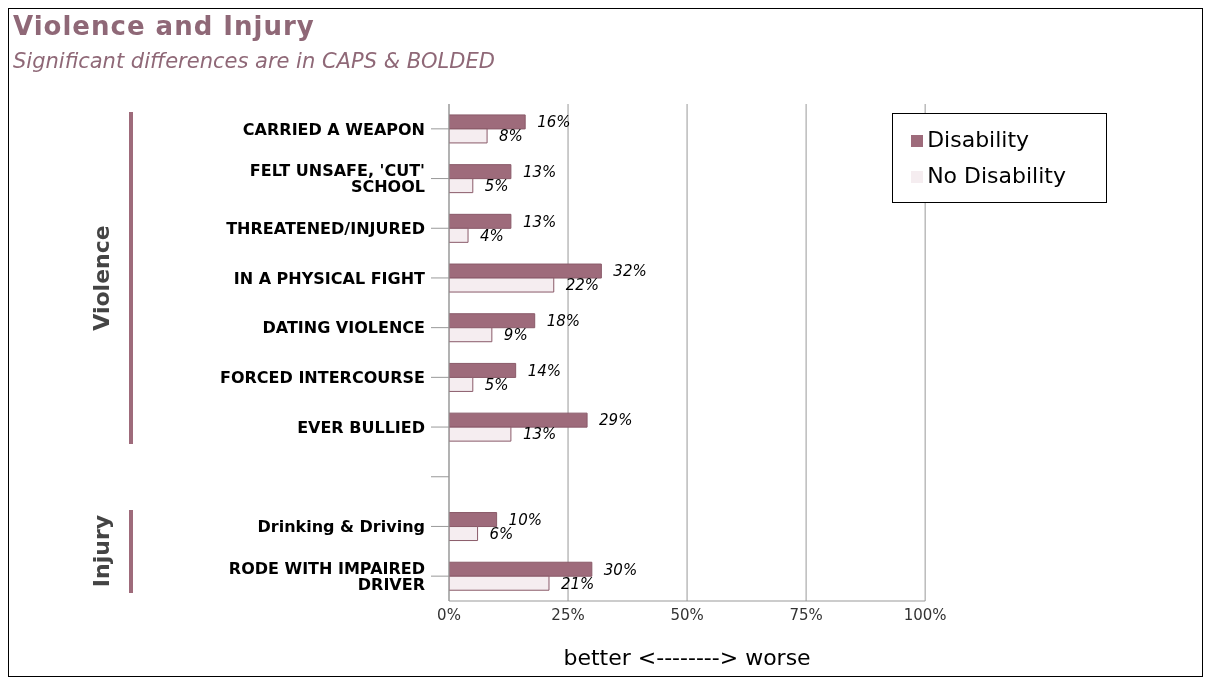 Image resolution: width=1209 pixels, height=683 pixels. Describe the element at coordinates (554, 122) in the screenshot. I see `data-label: 16%` at that location.